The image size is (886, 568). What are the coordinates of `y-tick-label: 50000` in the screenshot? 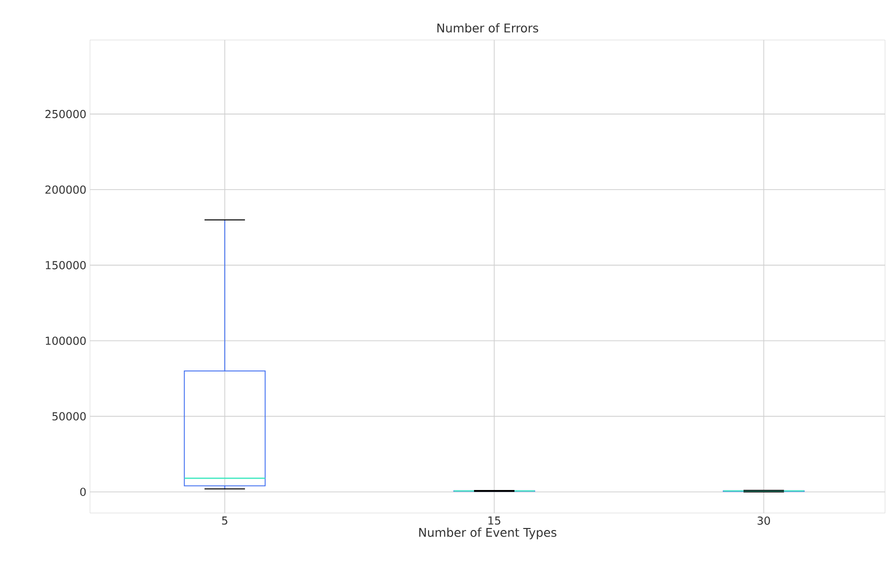 It's located at (69, 416).